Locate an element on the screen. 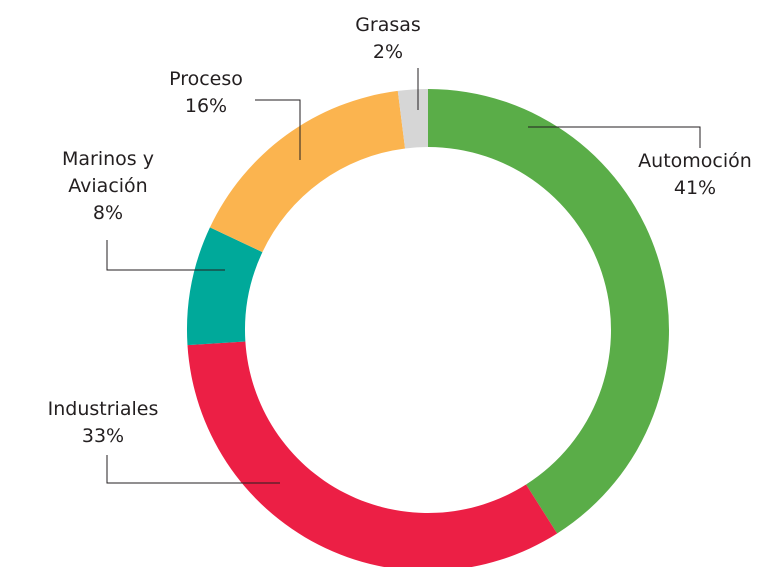  value-label: 41% is located at coordinates (695, 188).